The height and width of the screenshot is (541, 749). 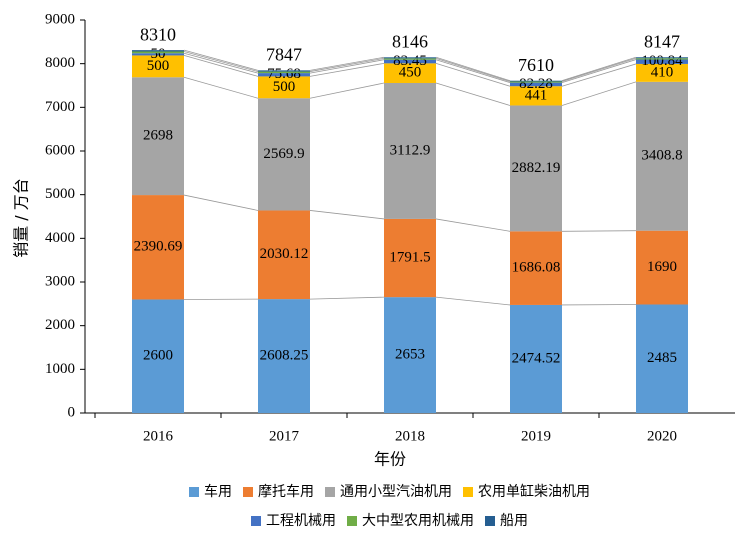 I want to click on value-label: 3112.9, so click(x=410, y=150).